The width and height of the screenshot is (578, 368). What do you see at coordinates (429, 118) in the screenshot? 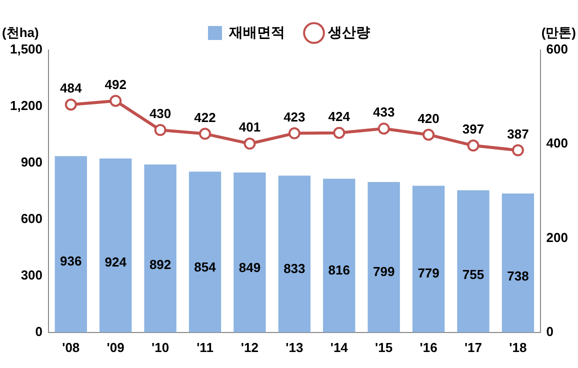
I see `data-label: 420` at bounding box center [429, 118].